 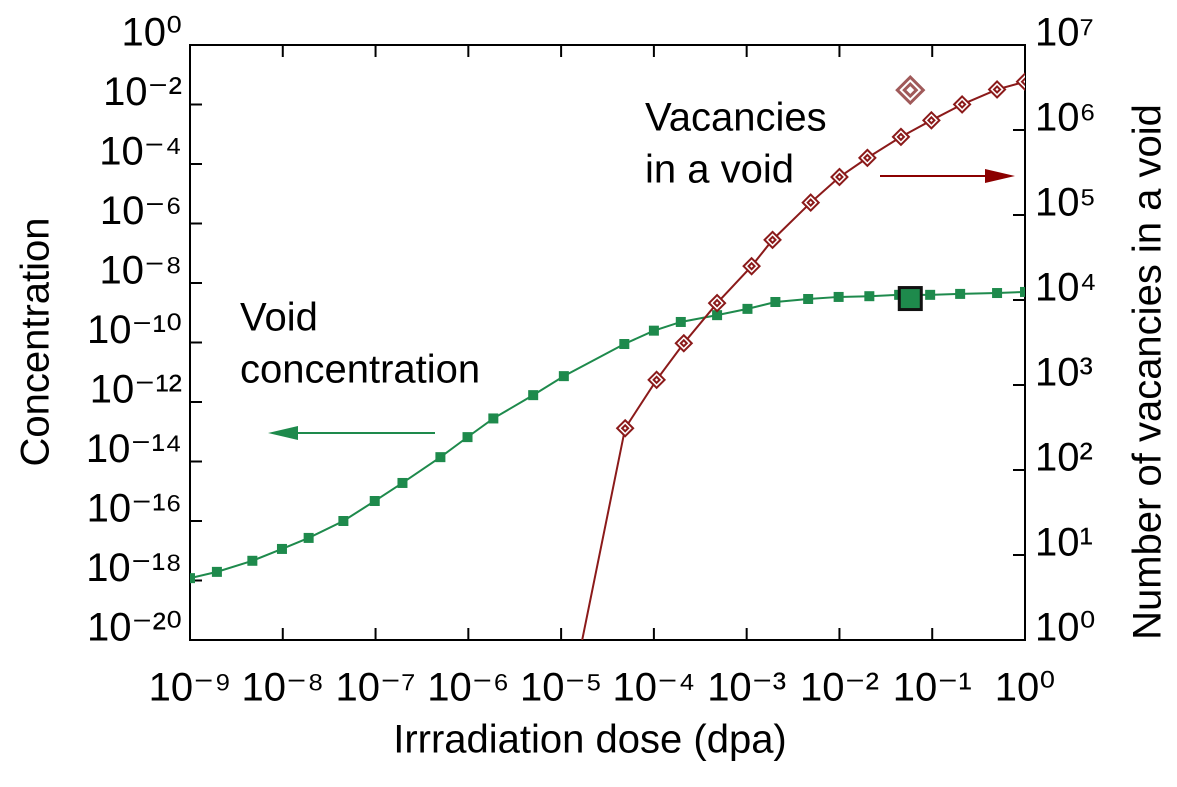 I want to click on x-tick-label: 10⁻³, so click(x=746, y=688).